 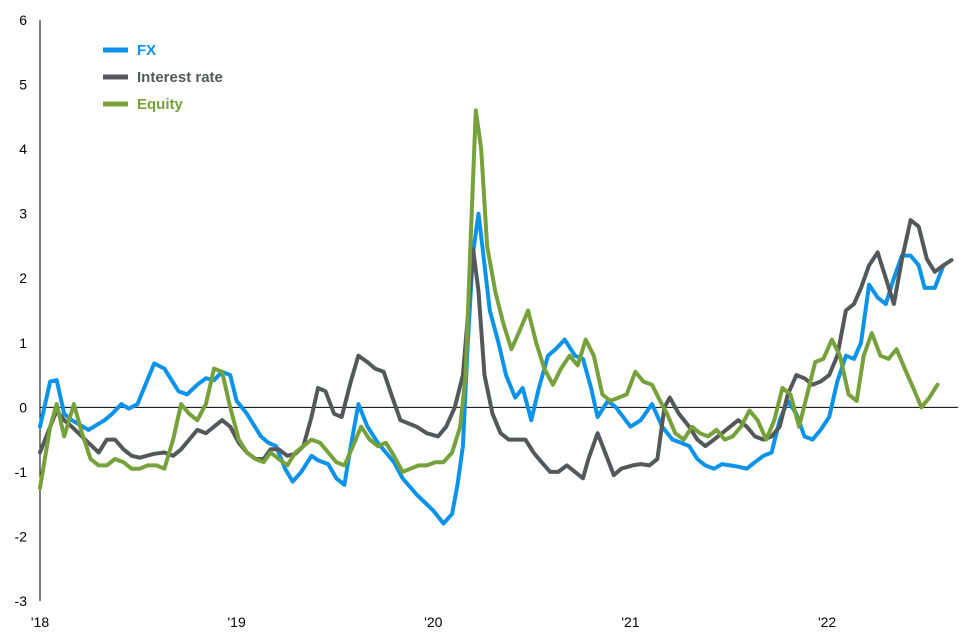 I want to click on legend-label: Equity, so click(x=160, y=104).